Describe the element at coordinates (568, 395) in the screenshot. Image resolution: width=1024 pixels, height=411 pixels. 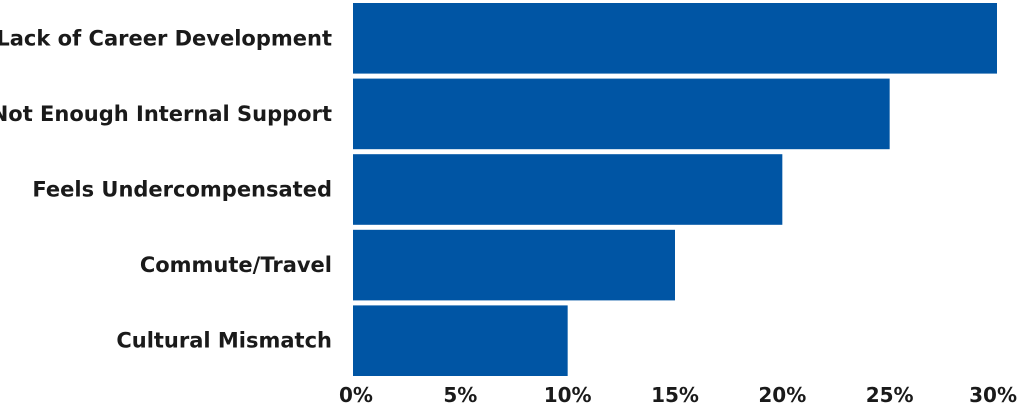
I see `x-tick-label: 10%` at that location.